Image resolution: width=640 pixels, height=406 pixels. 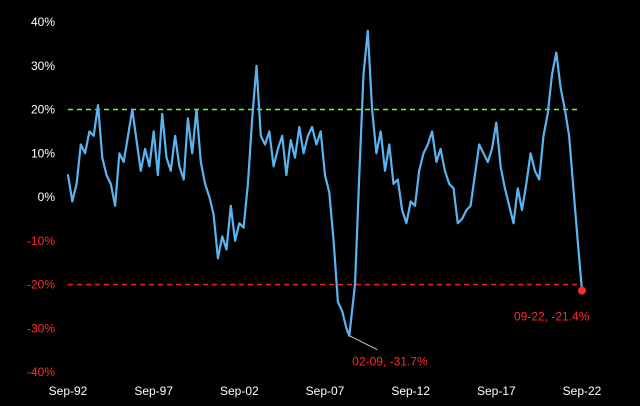 I want to click on x-tick-label: Sep-07, so click(x=325, y=391).